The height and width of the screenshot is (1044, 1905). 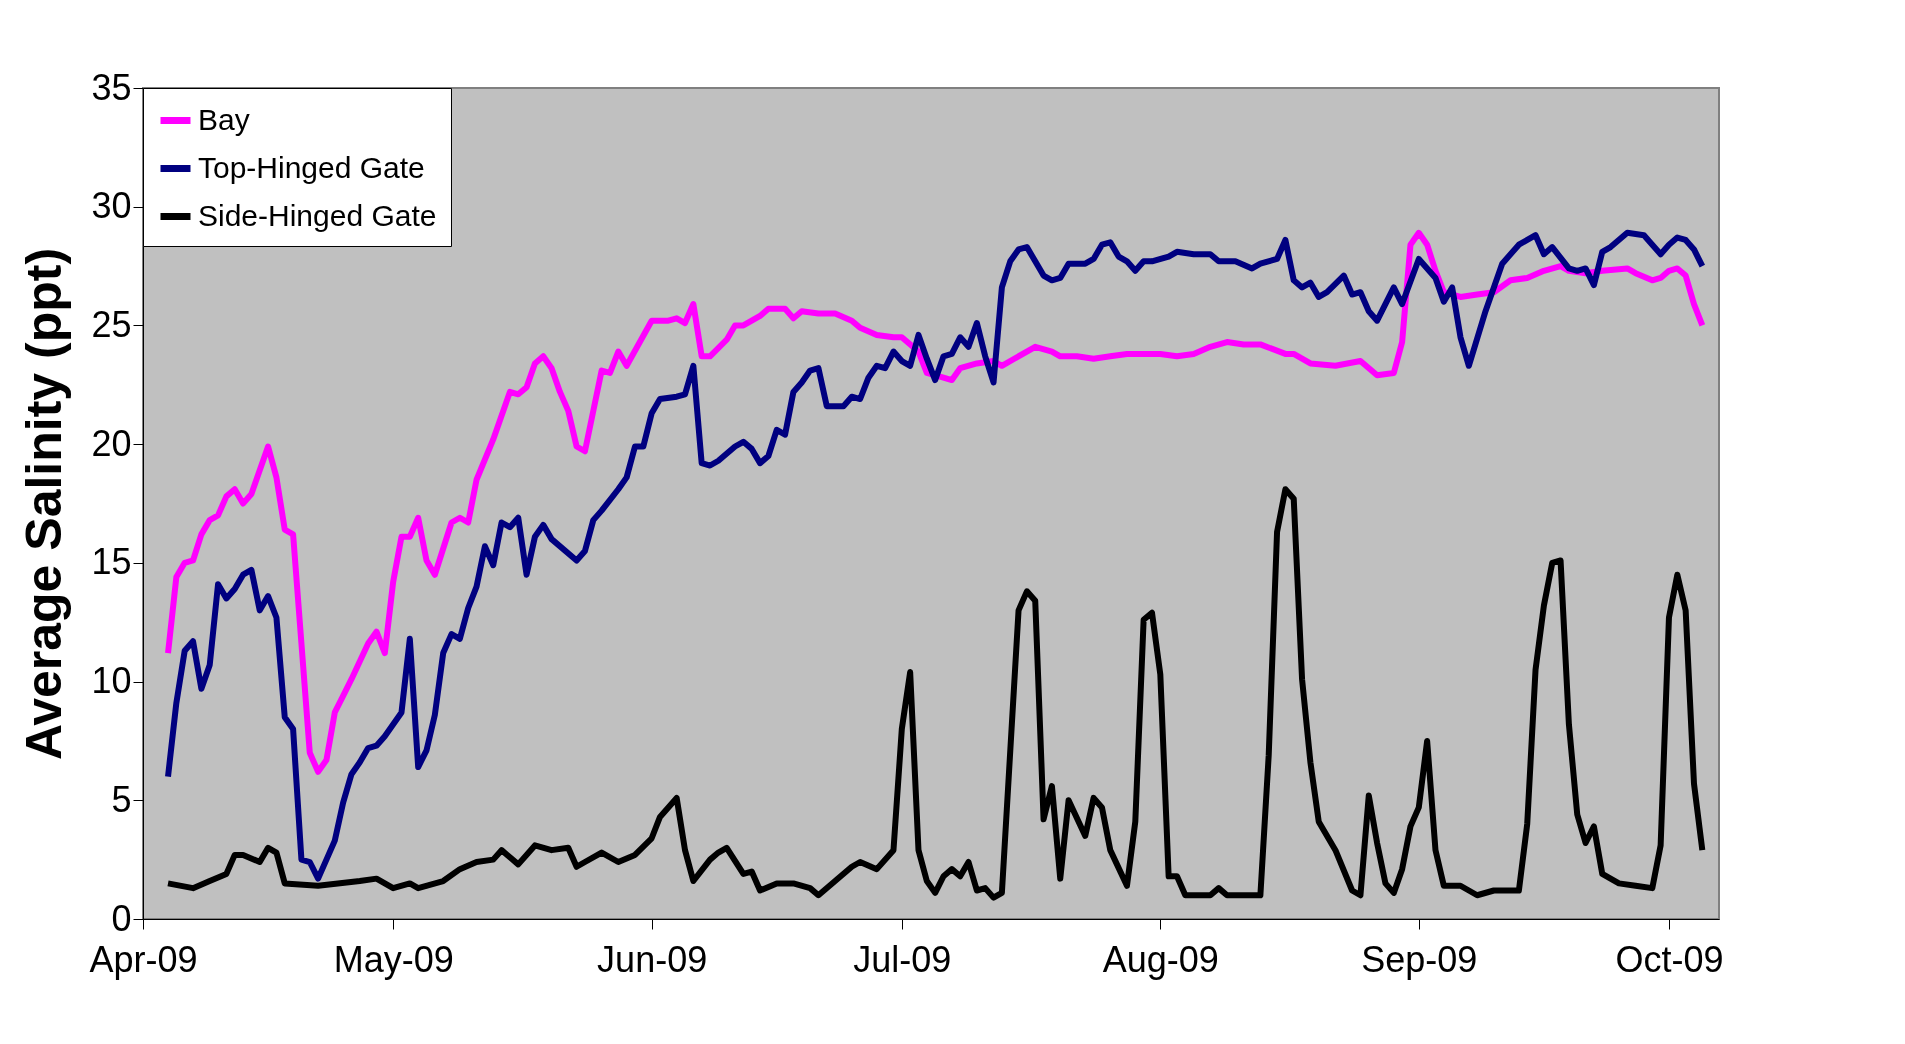 I want to click on x-tick-label: Jun-09, so click(x=652, y=959).